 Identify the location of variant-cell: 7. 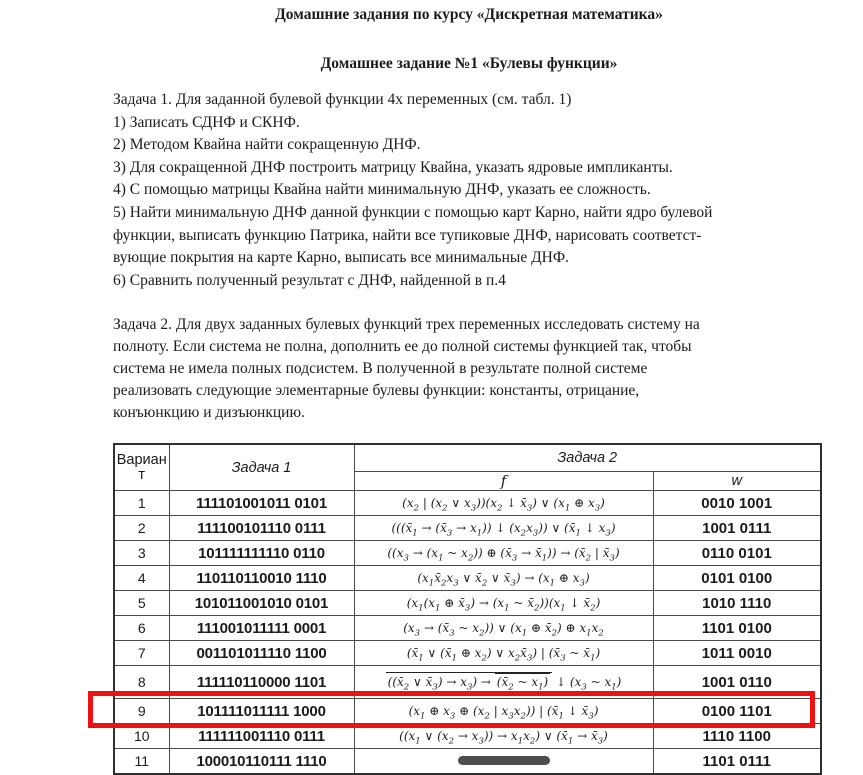
(141, 653).